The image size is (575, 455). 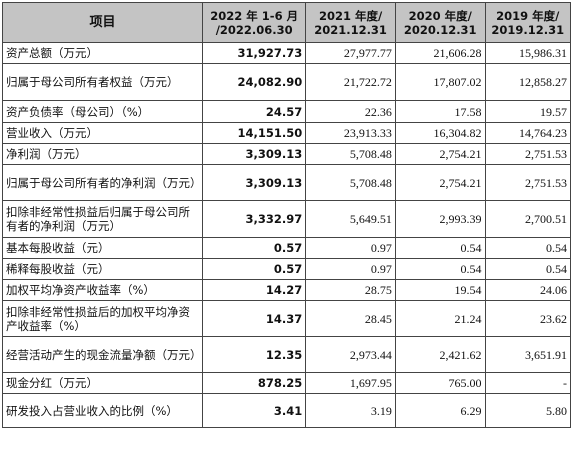 I want to click on value-2020: 765.00, so click(x=440, y=383).